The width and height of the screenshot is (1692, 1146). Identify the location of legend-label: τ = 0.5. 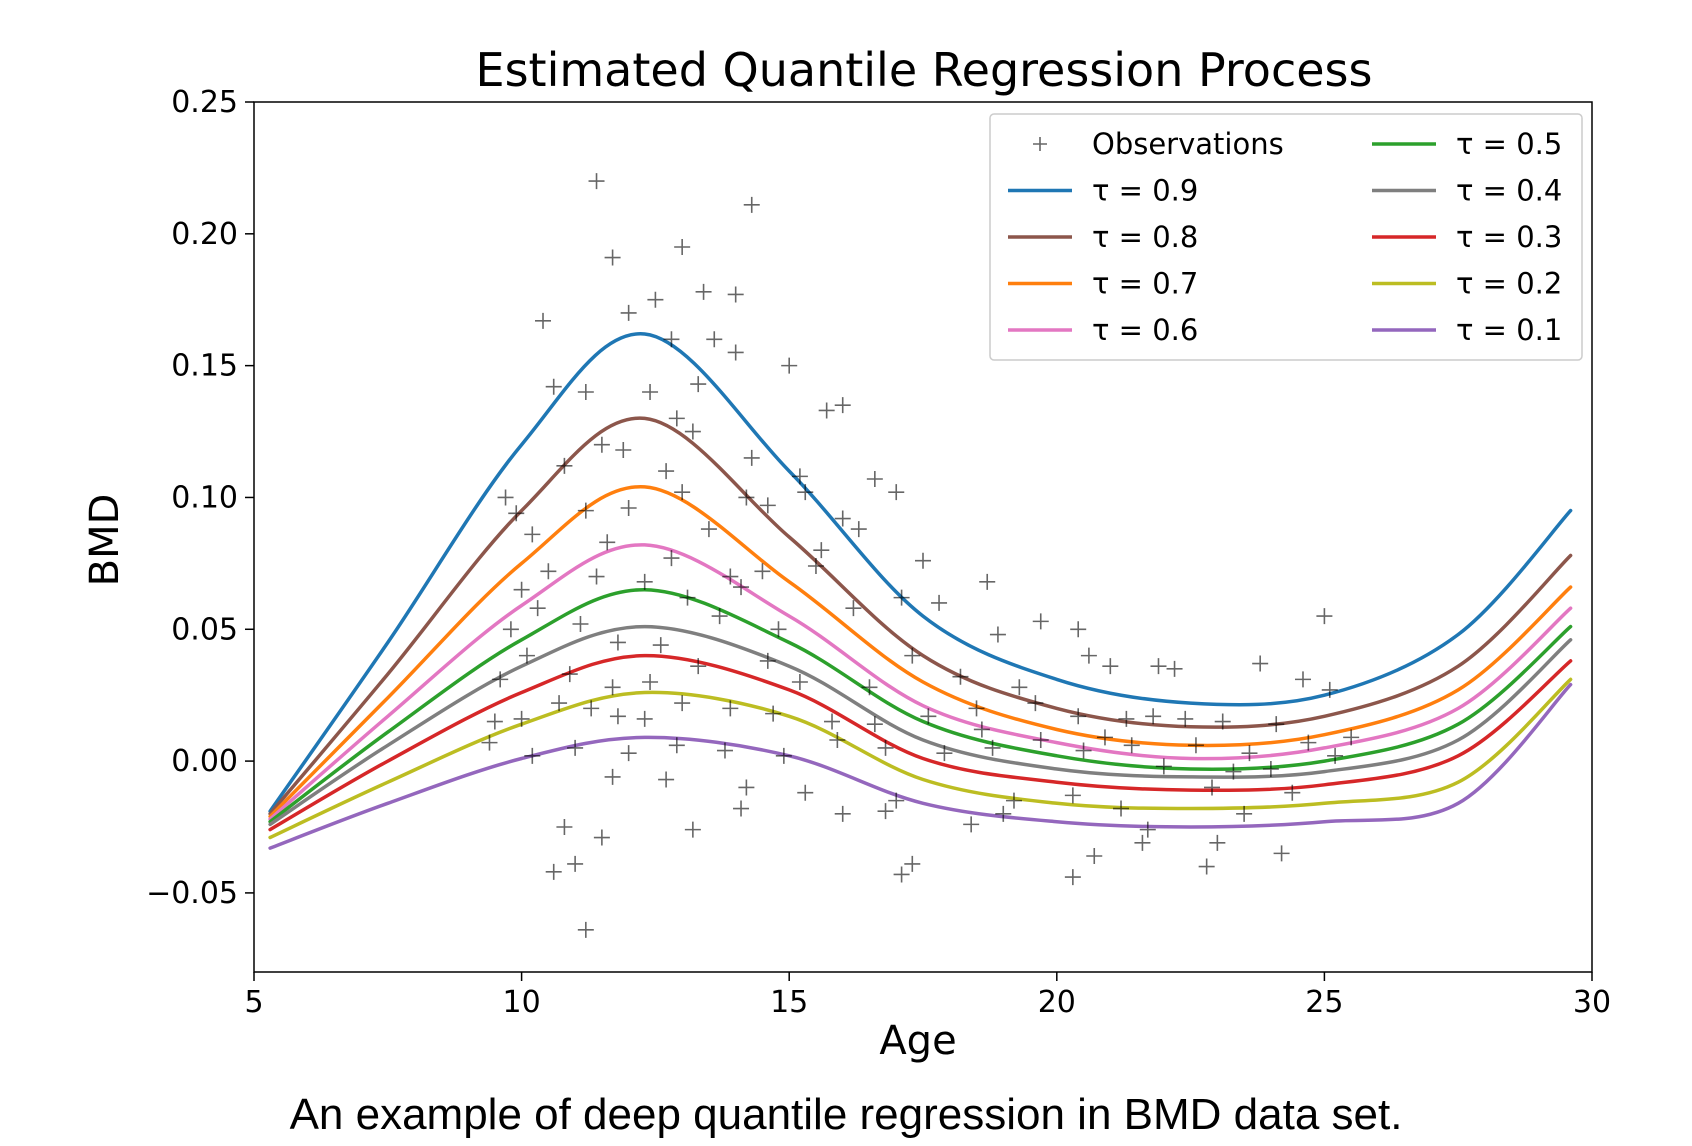
(1509, 144).